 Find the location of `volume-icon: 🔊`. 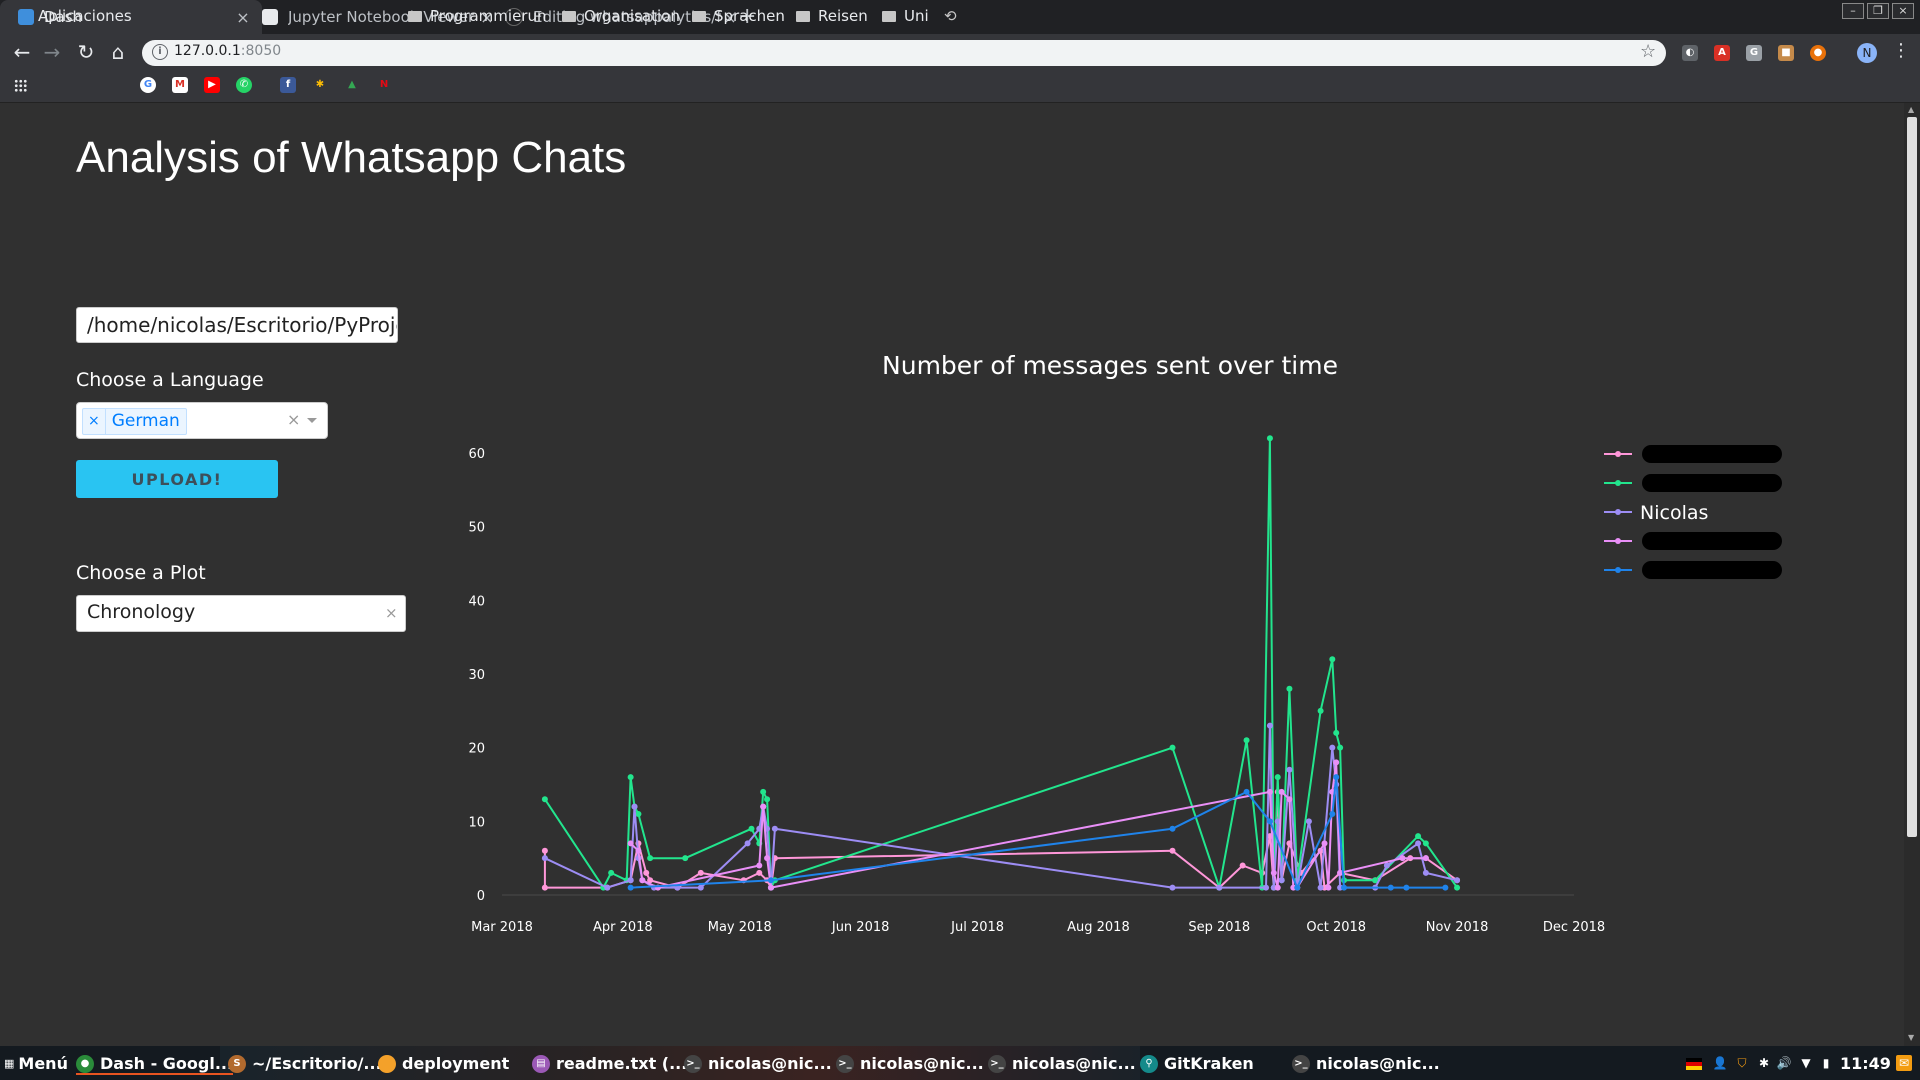

volume-icon: 🔊 is located at coordinates (1784, 1063).